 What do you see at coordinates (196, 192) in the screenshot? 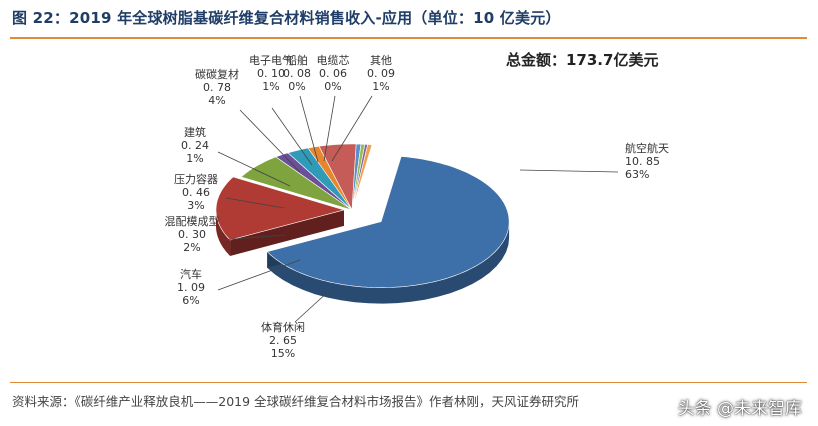
I see `slice-label-value-4: 0. 46` at bounding box center [196, 192].